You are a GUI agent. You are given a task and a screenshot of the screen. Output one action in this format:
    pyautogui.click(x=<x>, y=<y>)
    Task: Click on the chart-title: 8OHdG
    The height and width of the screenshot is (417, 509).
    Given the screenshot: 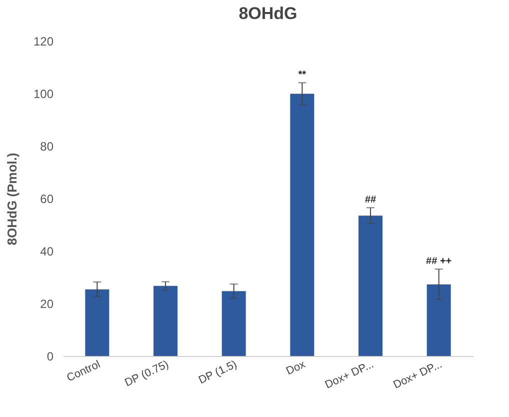 What is the action you would take?
    pyautogui.click(x=268, y=13)
    